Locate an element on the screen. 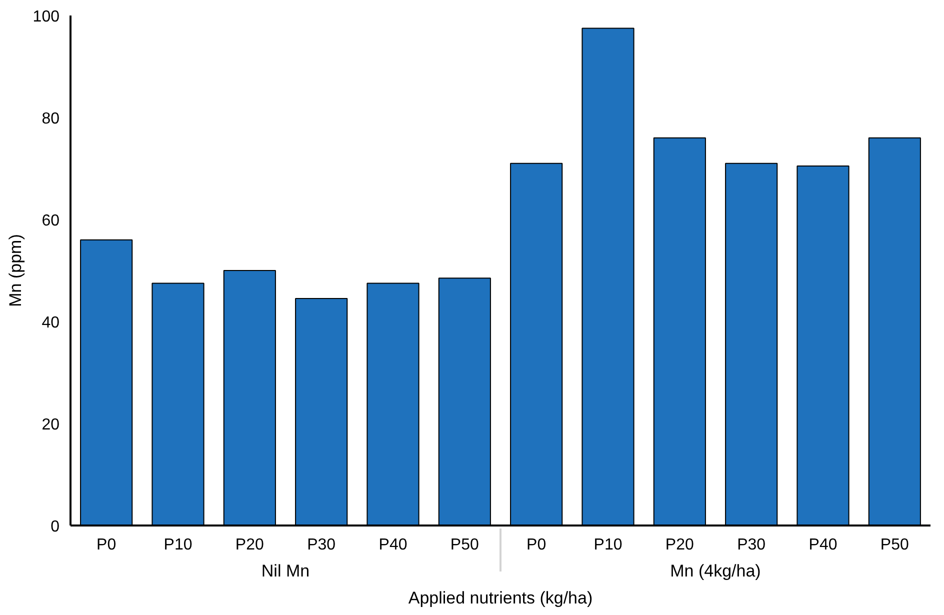 This screenshot has width=944, height=615. y-tick-label: 40 is located at coordinates (51, 323).